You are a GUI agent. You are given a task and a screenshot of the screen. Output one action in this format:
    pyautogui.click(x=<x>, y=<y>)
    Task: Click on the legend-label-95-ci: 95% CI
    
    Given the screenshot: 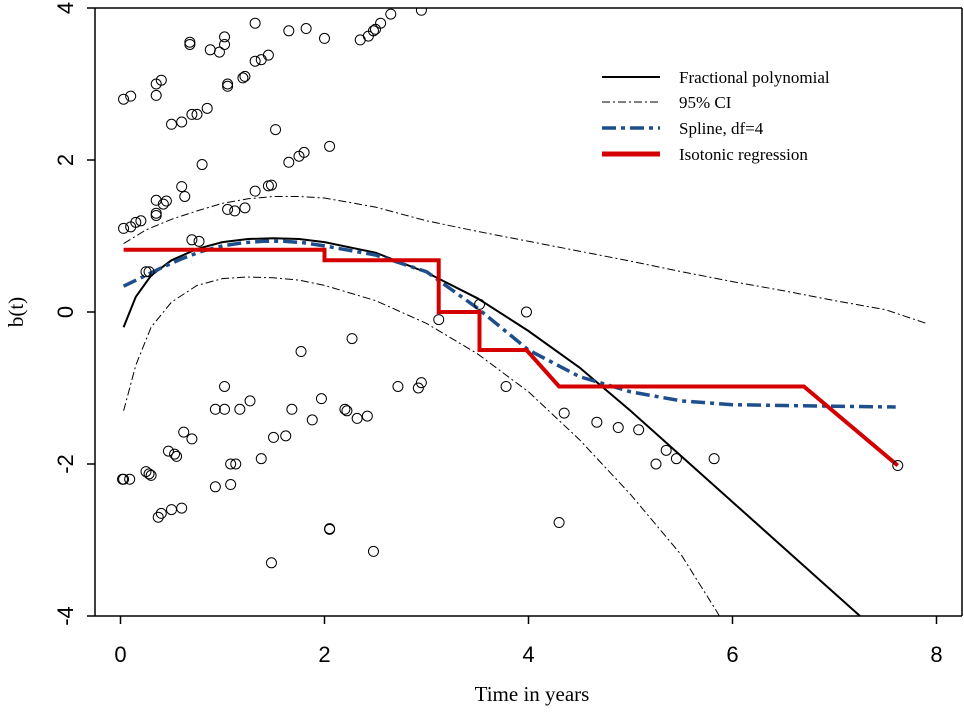 What is the action you would take?
    pyautogui.click(x=705, y=102)
    